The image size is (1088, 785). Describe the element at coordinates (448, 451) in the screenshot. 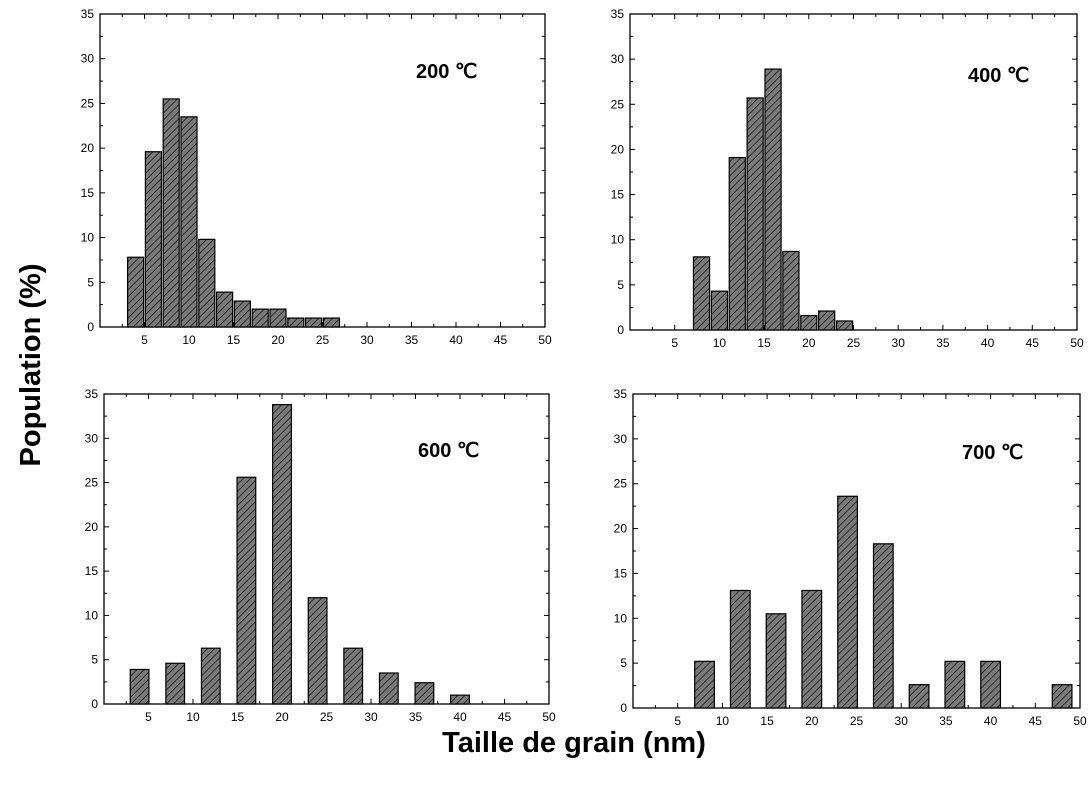

I see `temperature-label: 600 ℃` at that location.